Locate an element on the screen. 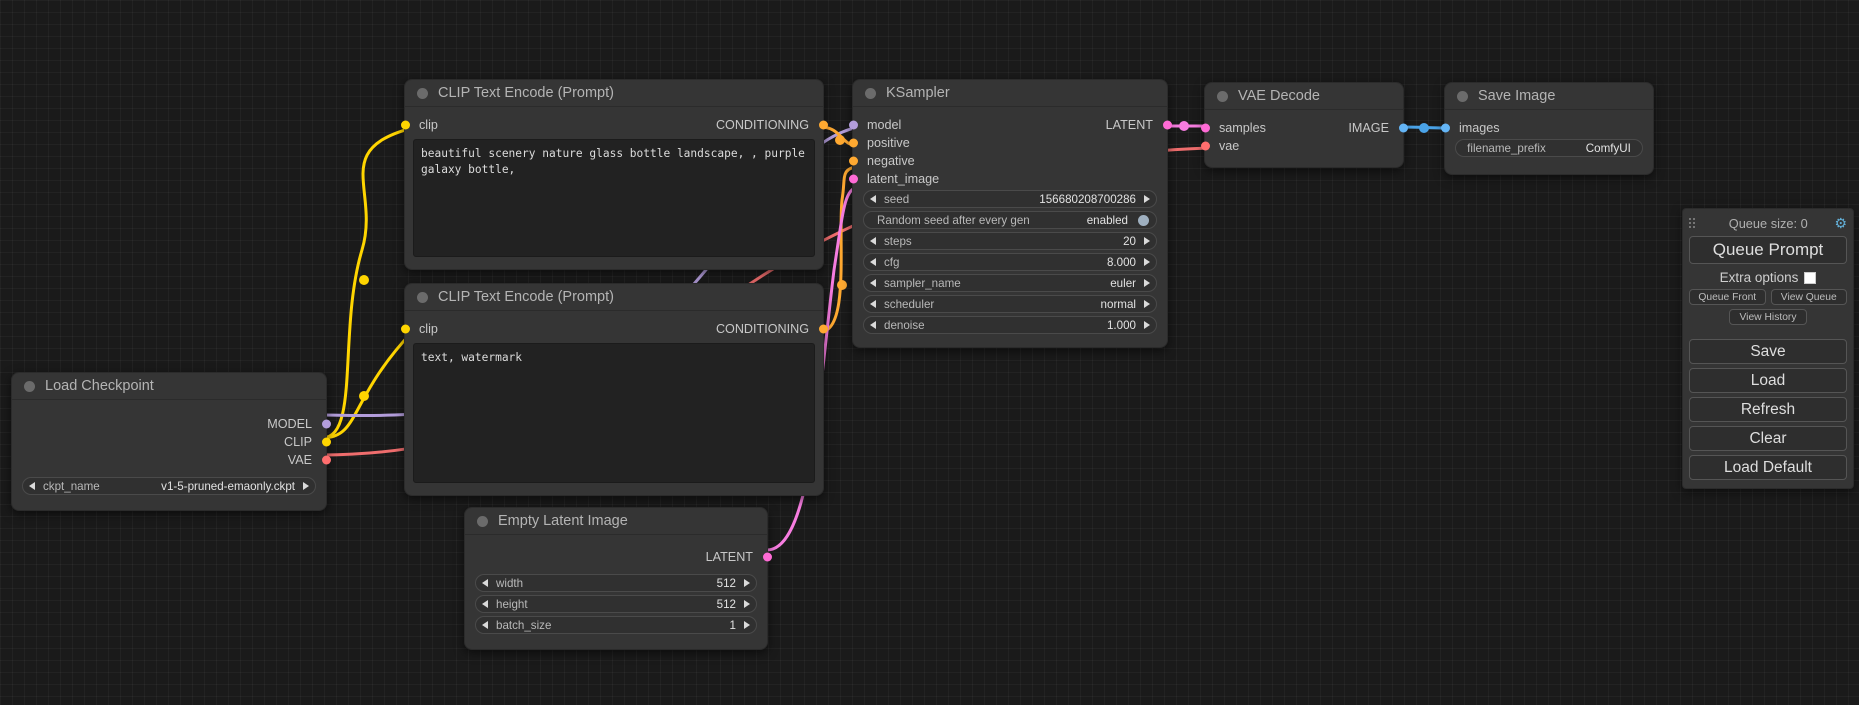  input-slot-negative: negative is located at coordinates (1007, 160).